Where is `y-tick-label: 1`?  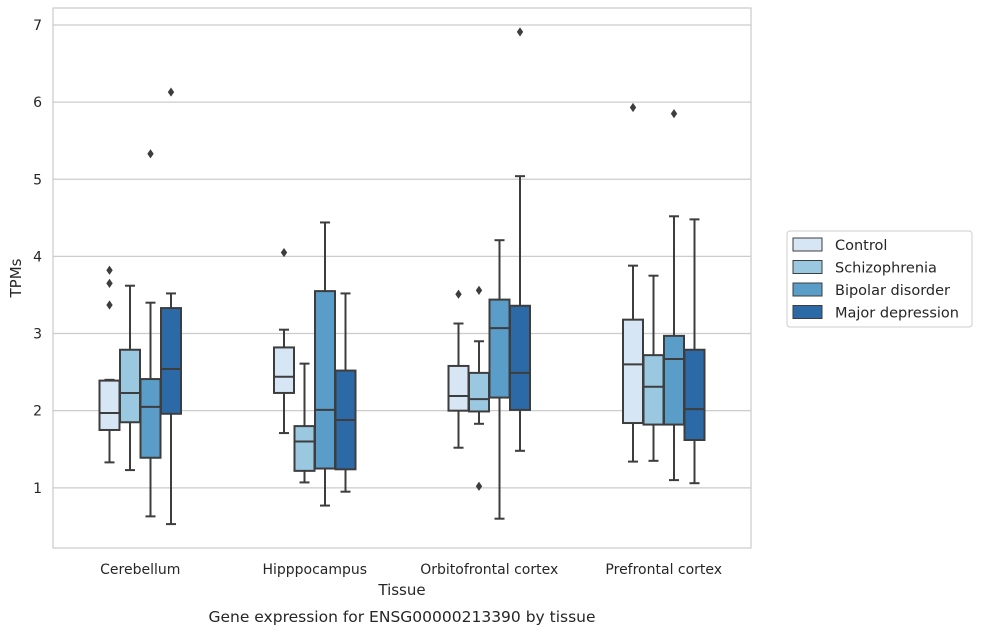 y-tick-label: 1 is located at coordinates (37, 489).